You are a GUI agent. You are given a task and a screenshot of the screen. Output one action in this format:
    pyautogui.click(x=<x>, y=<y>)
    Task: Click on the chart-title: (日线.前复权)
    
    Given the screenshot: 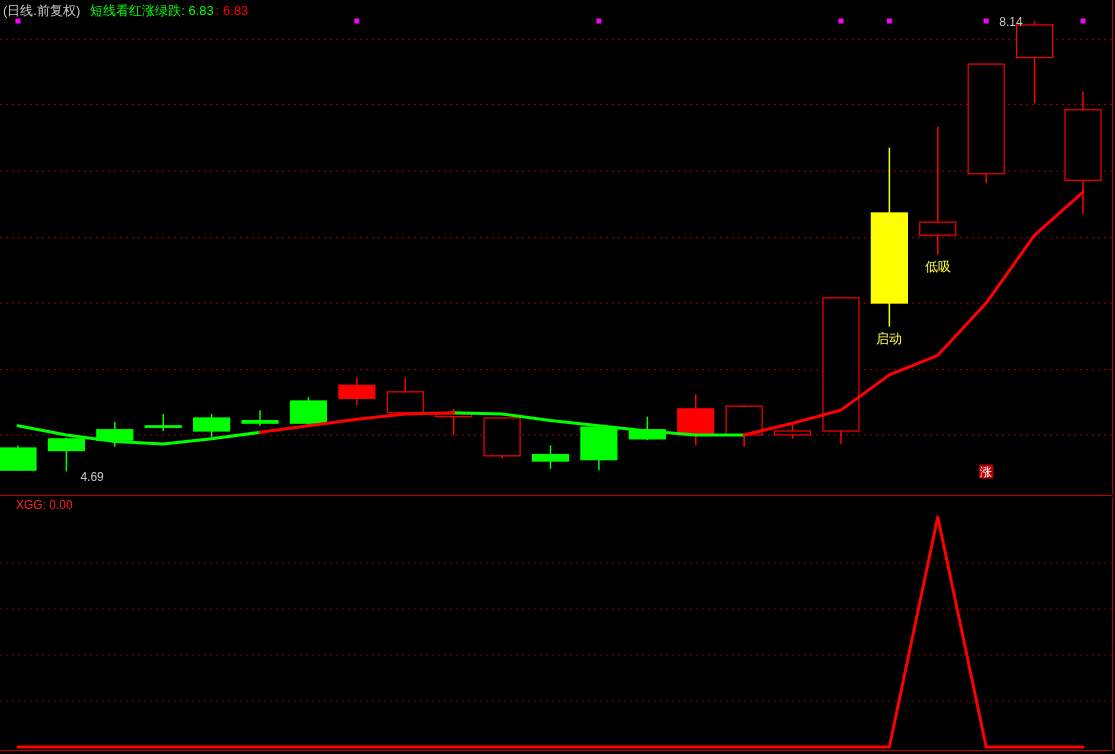 What is the action you would take?
    pyautogui.click(x=42, y=10)
    